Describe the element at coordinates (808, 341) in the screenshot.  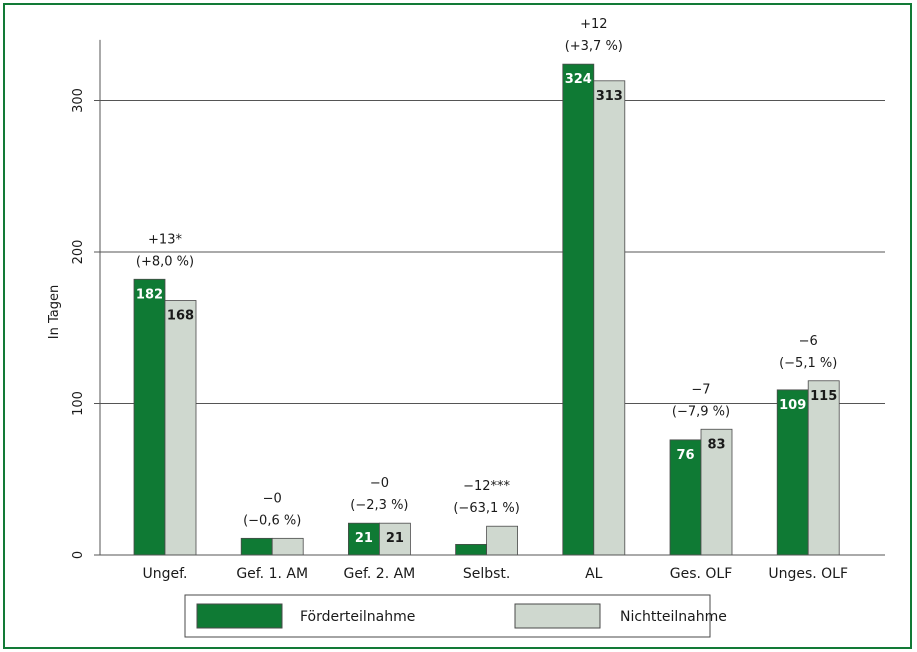
I see `difference-annotation-days: −6` at that location.